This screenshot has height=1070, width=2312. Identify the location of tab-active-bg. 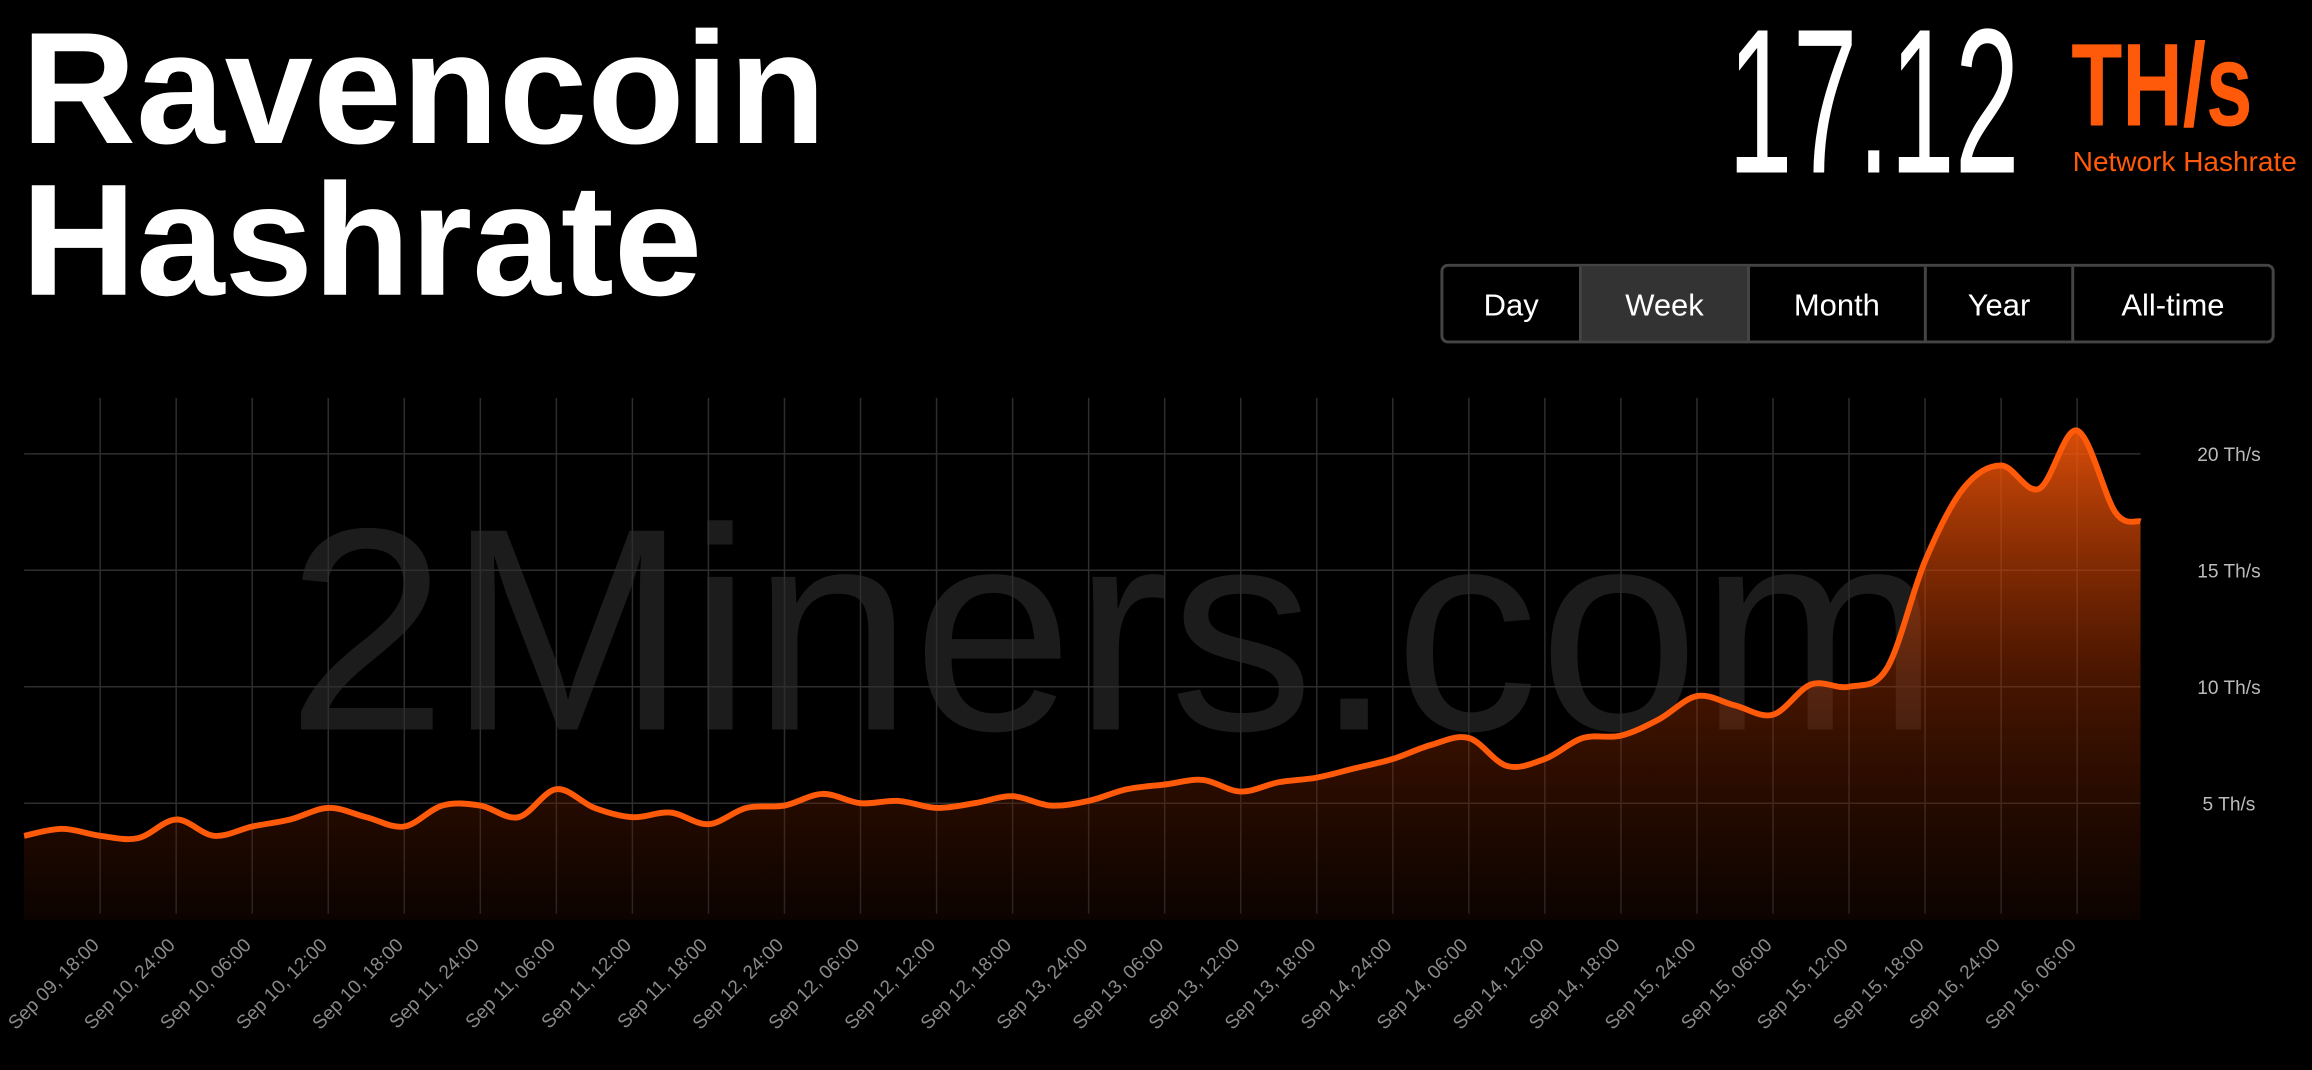
(1665, 303).